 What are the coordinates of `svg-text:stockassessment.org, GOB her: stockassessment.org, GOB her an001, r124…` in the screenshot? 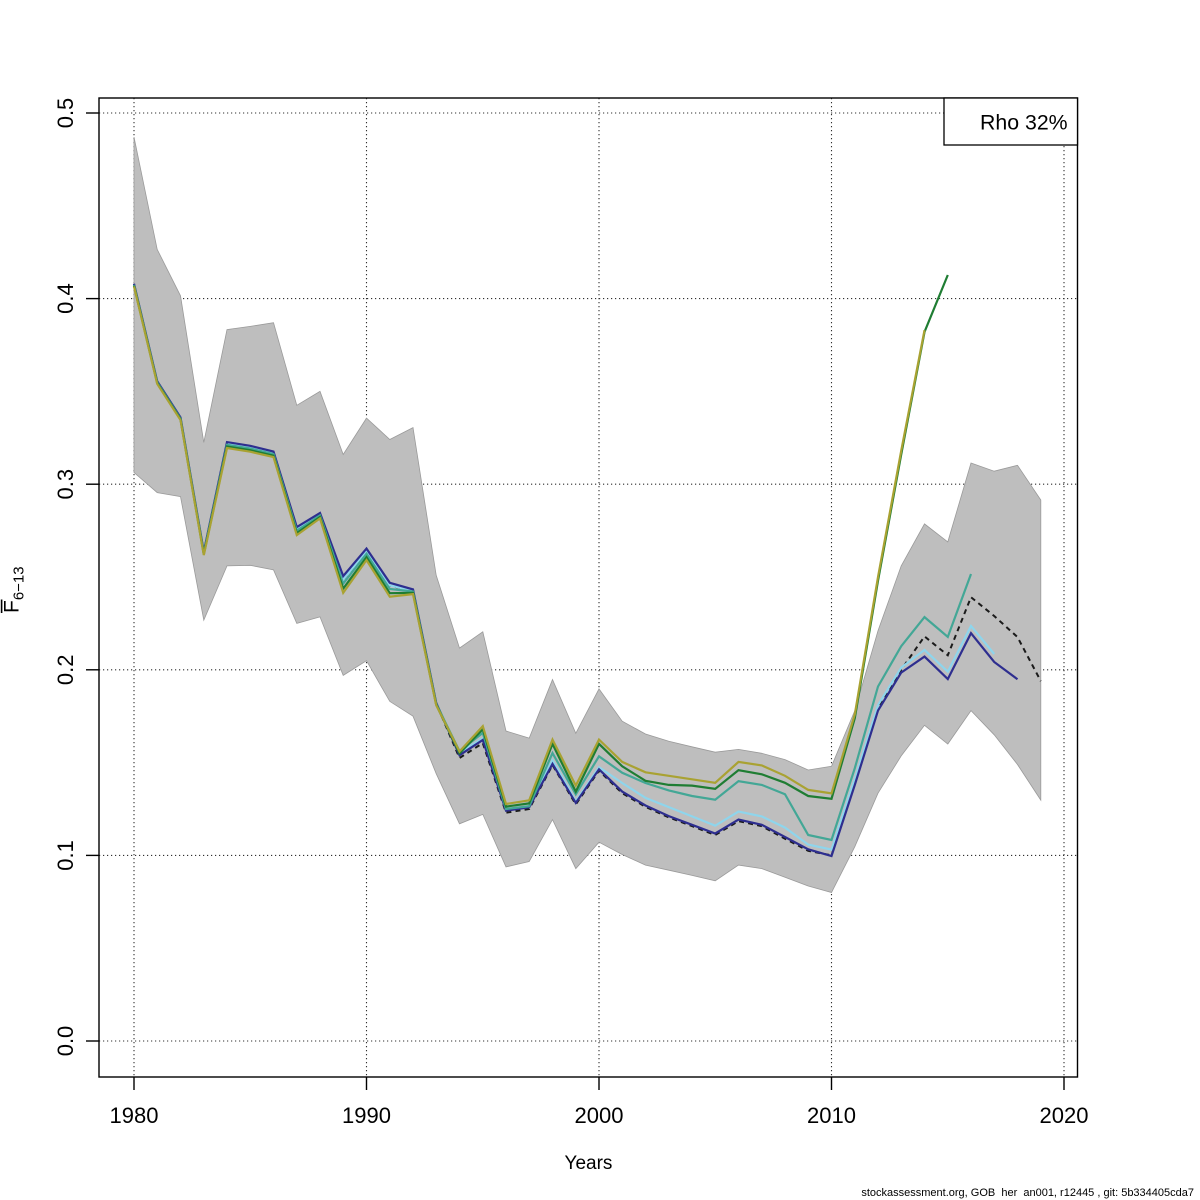 It's located at (1027, 1193).